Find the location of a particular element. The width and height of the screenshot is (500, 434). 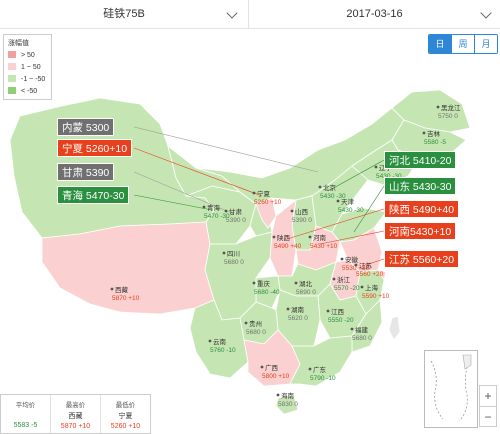

callout-henan: 河南5430+10 is located at coordinates (420, 231).